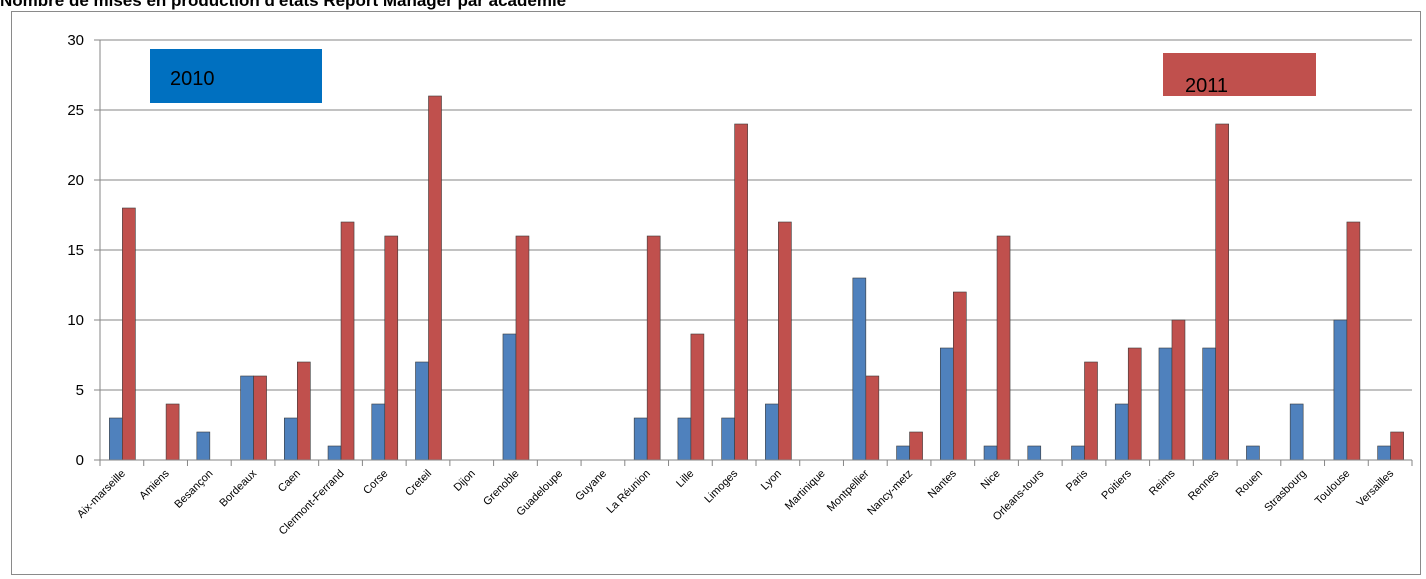 Image resolution: width=1426 pixels, height=579 pixels. What do you see at coordinates (75, 320) in the screenshot?
I see `y-tick-label: 10` at bounding box center [75, 320].